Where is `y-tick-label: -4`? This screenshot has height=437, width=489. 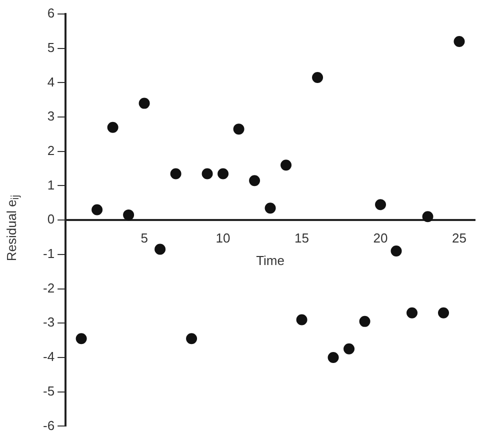
y-tick-label: -4 is located at coordinates (48, 356).